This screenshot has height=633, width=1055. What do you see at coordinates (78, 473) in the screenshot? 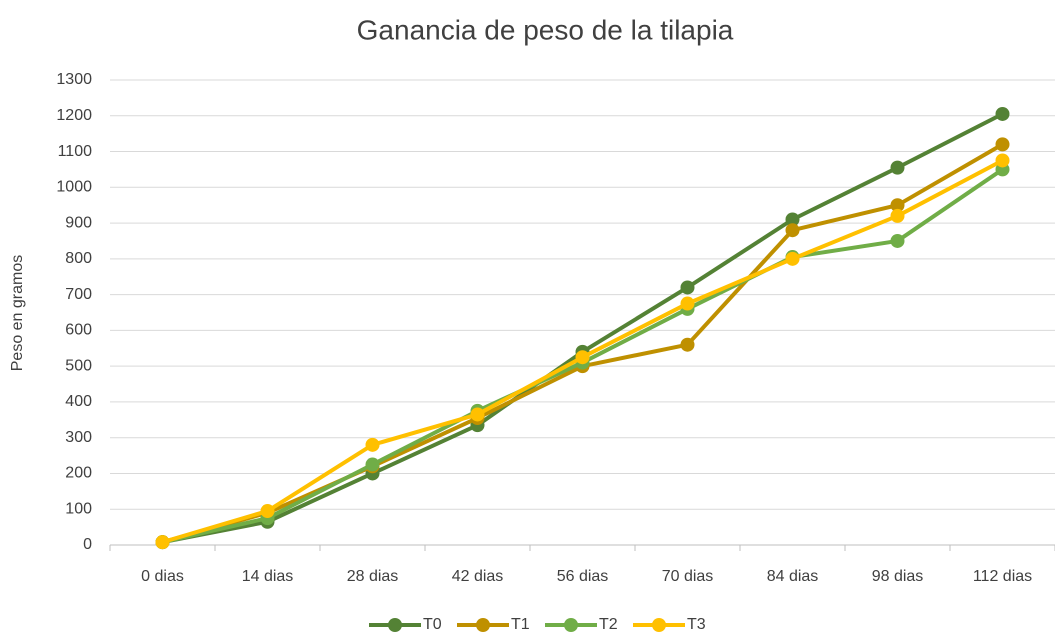
I see `y-tick-label: 200` at bounding box center [78, 473].